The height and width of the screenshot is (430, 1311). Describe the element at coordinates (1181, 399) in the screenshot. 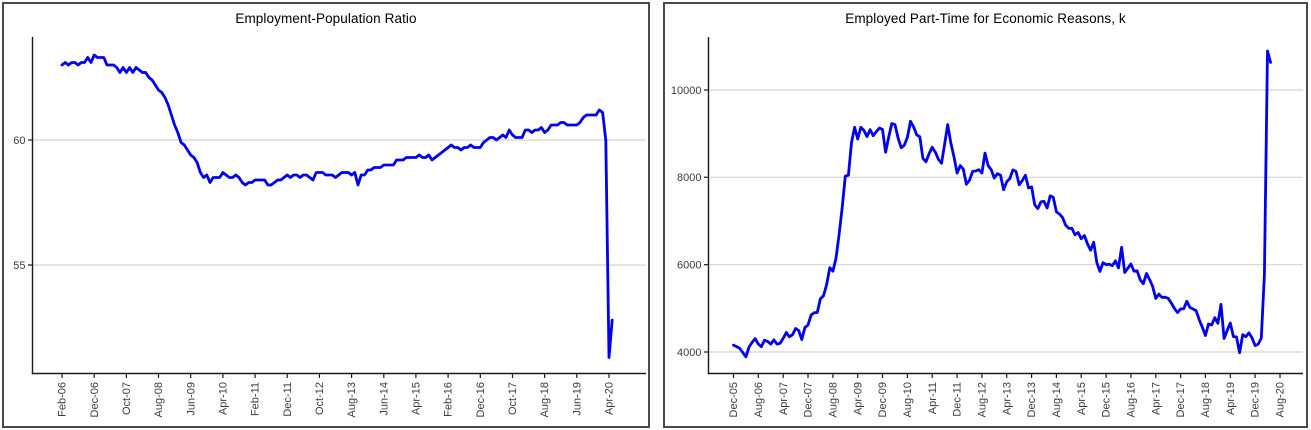

I see `x-tick-label: Dec-17` at that location.